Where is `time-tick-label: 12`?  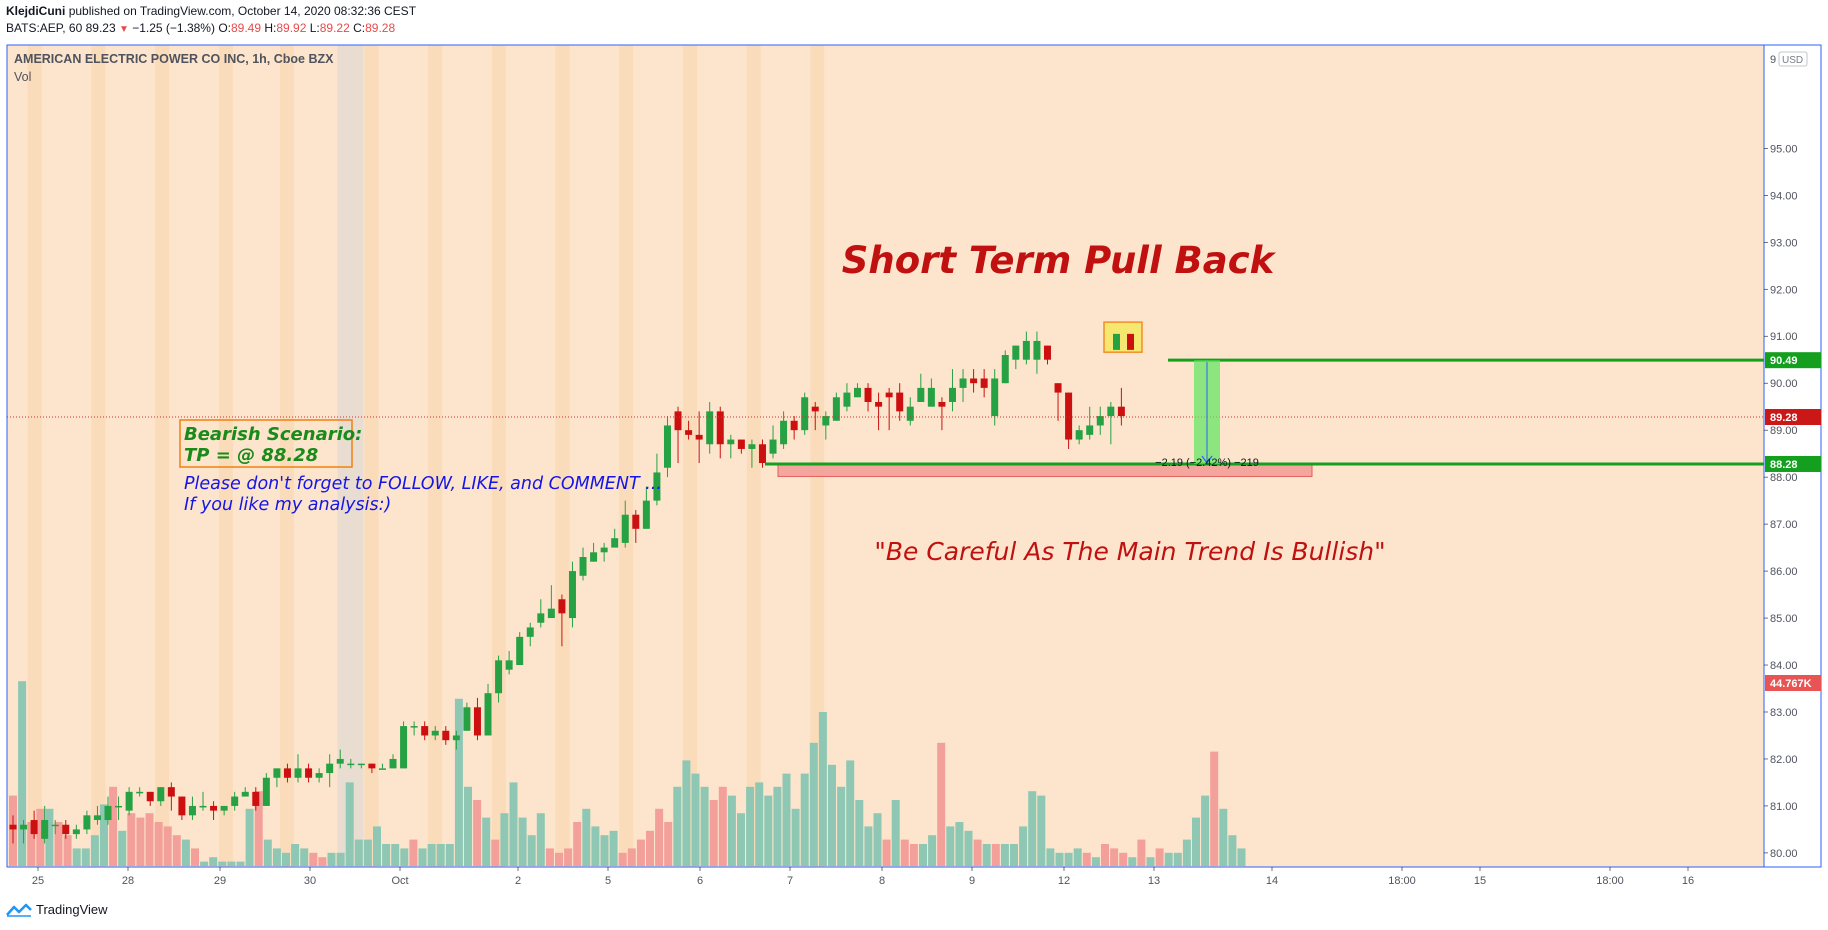 time-tick-label: 12 is located at coordinates (1064, 881).